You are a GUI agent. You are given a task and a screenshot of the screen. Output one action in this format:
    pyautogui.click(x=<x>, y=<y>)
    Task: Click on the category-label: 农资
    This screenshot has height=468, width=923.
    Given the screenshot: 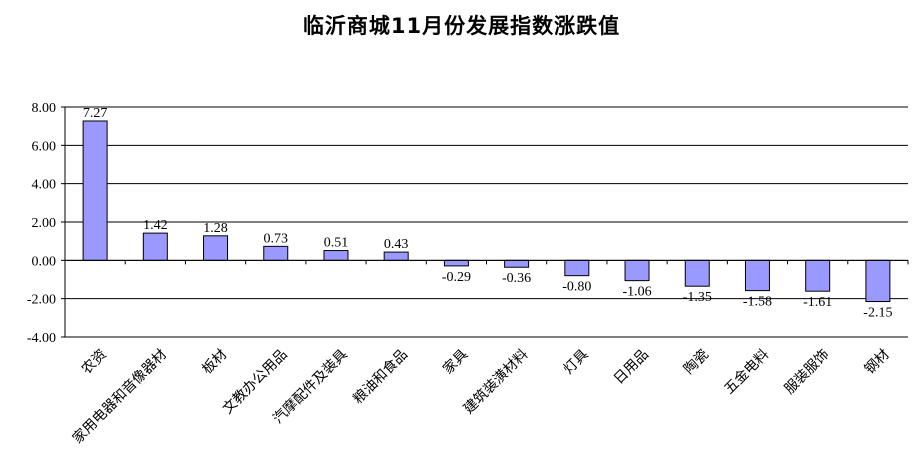 What is the action you would take?
    pyautogui.click(x=94, y=362)
    